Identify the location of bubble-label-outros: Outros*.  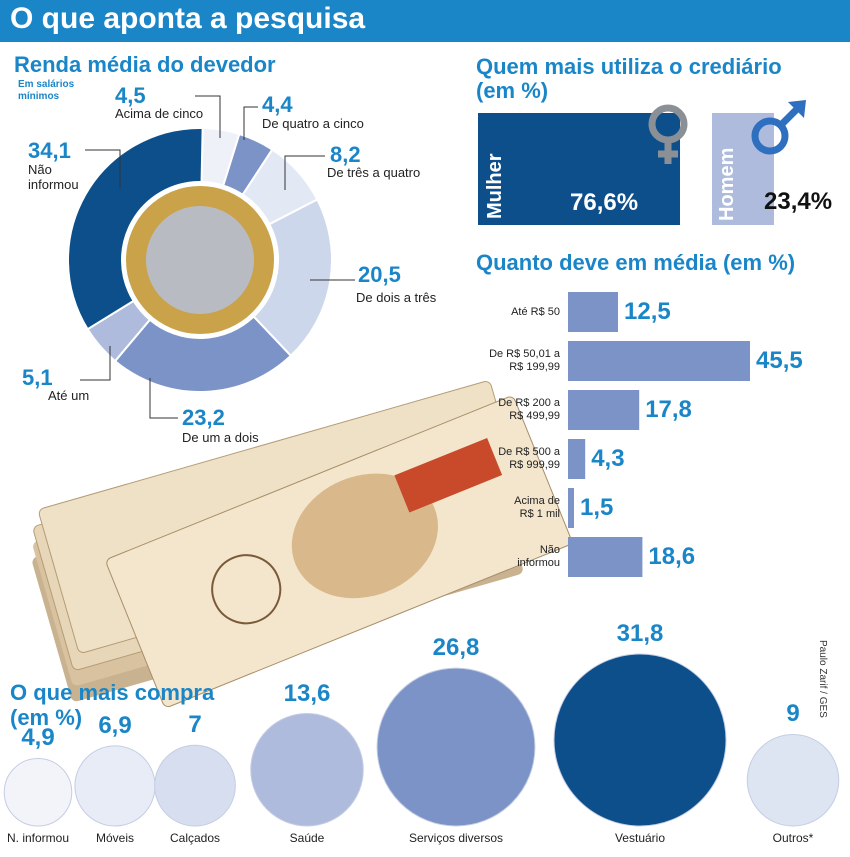
(793, 838).